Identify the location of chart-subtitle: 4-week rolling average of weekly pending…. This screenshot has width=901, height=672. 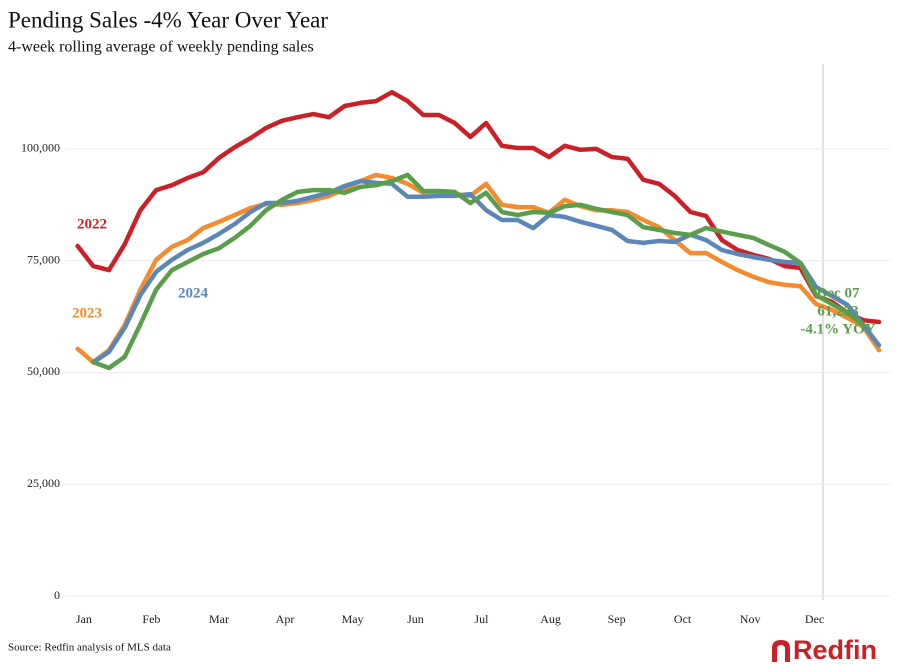
(161, 47).